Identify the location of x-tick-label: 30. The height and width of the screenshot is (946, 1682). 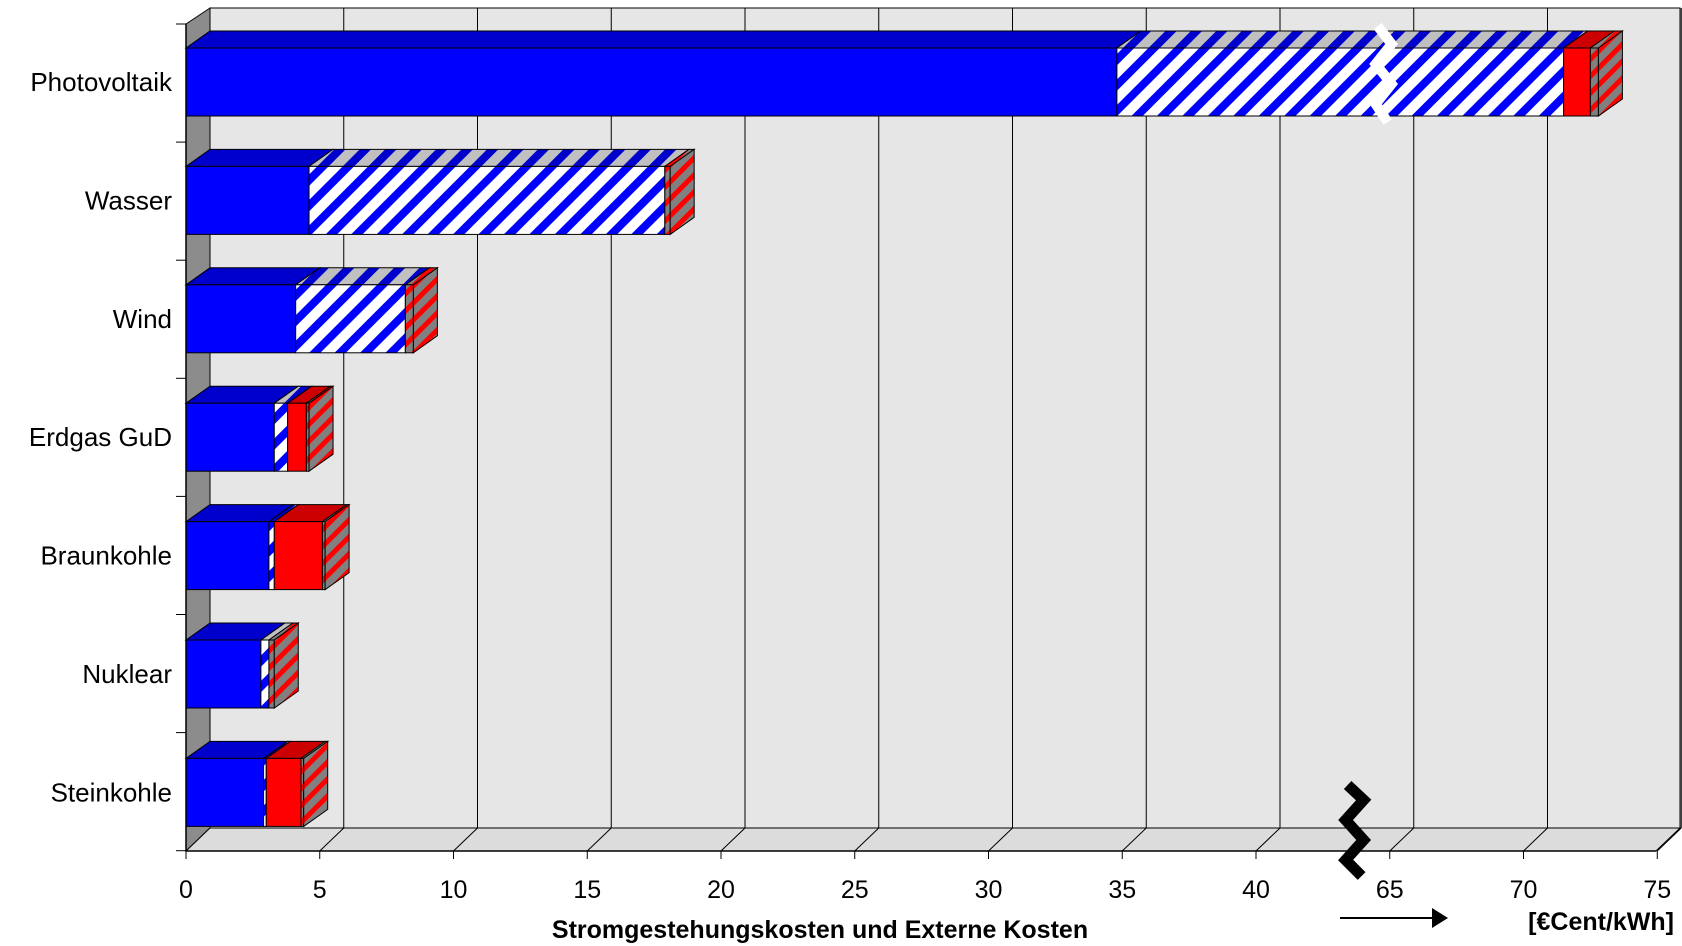
(989, 890).